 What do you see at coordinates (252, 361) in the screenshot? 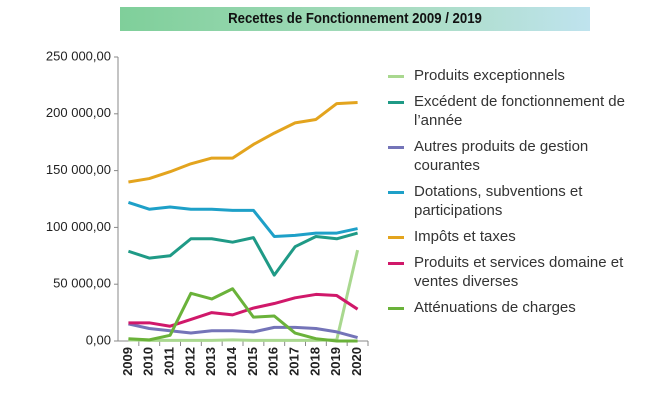
I see `x-tick-label: 2015` at bounding box center [252, 361].